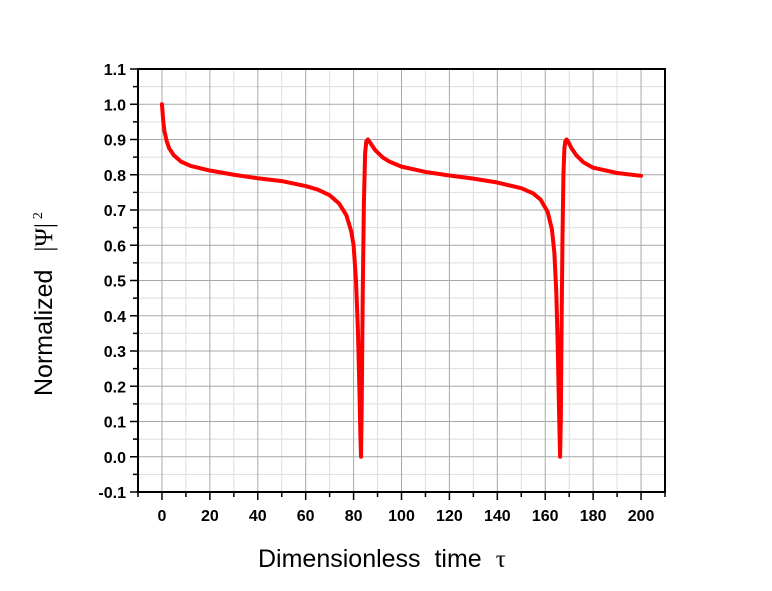  What do you see at coordinates (115, 317) in the screenshot?
I see `y-tick-label: 0.4` at bounding box center [115, 317].